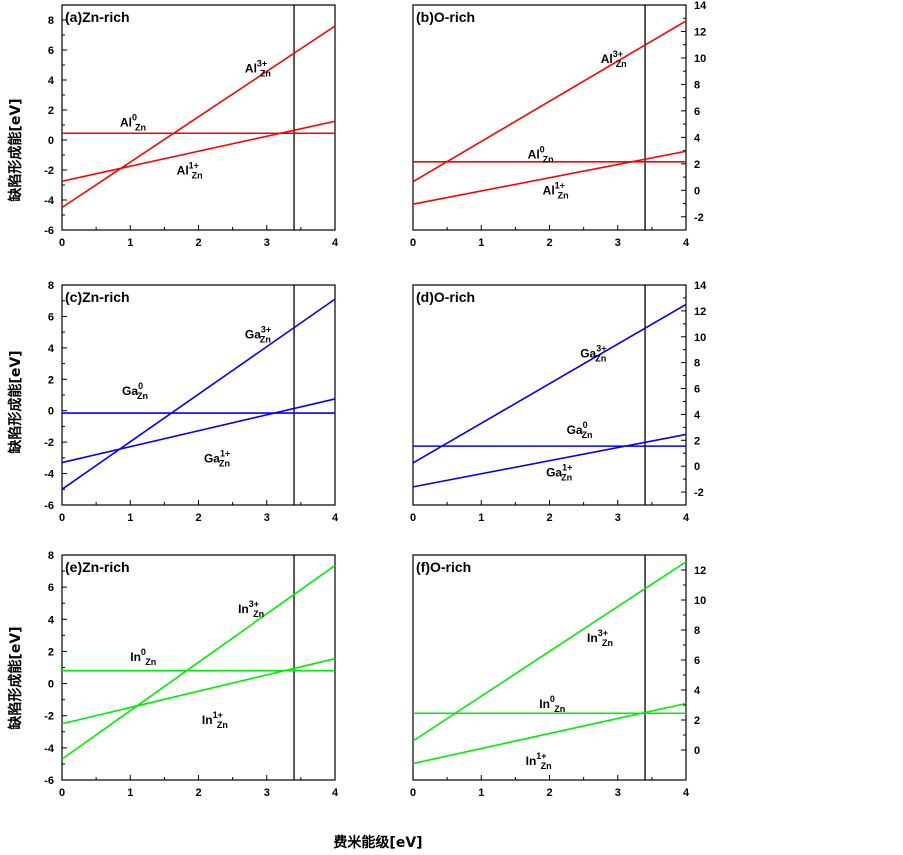  What do you see at coordinates (377, 842) in the screenshot?
I see `x-axis-title: 费米能级[eV]` at bounding box center [377, 842].